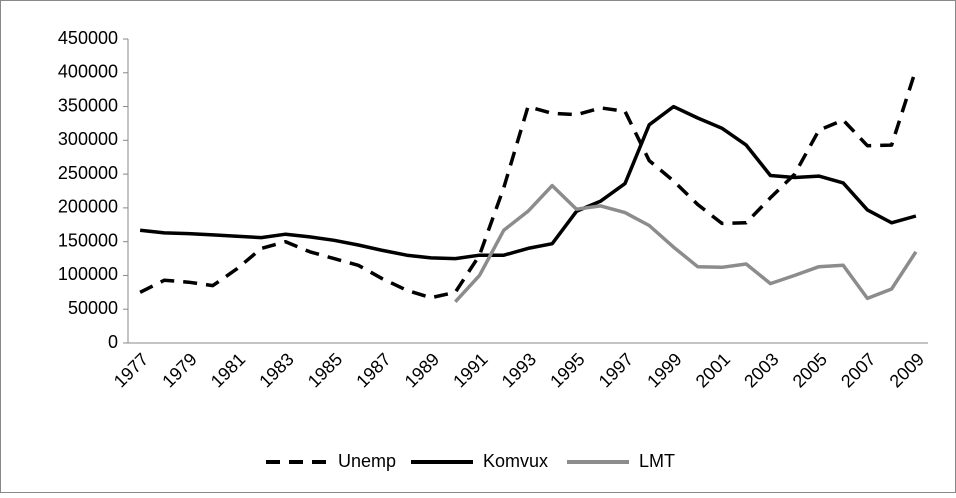  Describe the element at coordinates (88, 274) in the screenshot. I see `y-tick-label: 100000` at that location.